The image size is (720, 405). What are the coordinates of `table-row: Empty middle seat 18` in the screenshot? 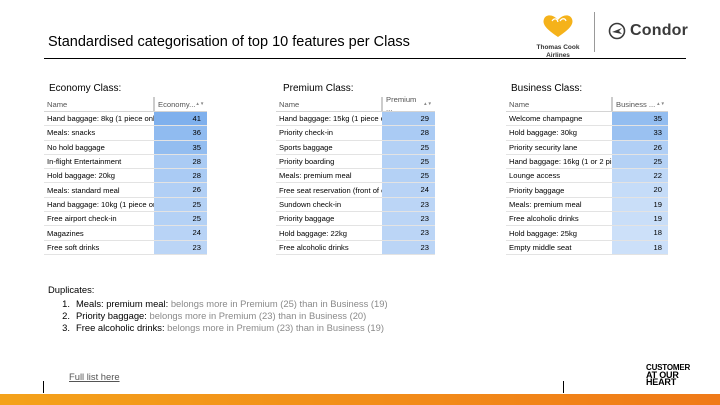 It's located at (587, 247).